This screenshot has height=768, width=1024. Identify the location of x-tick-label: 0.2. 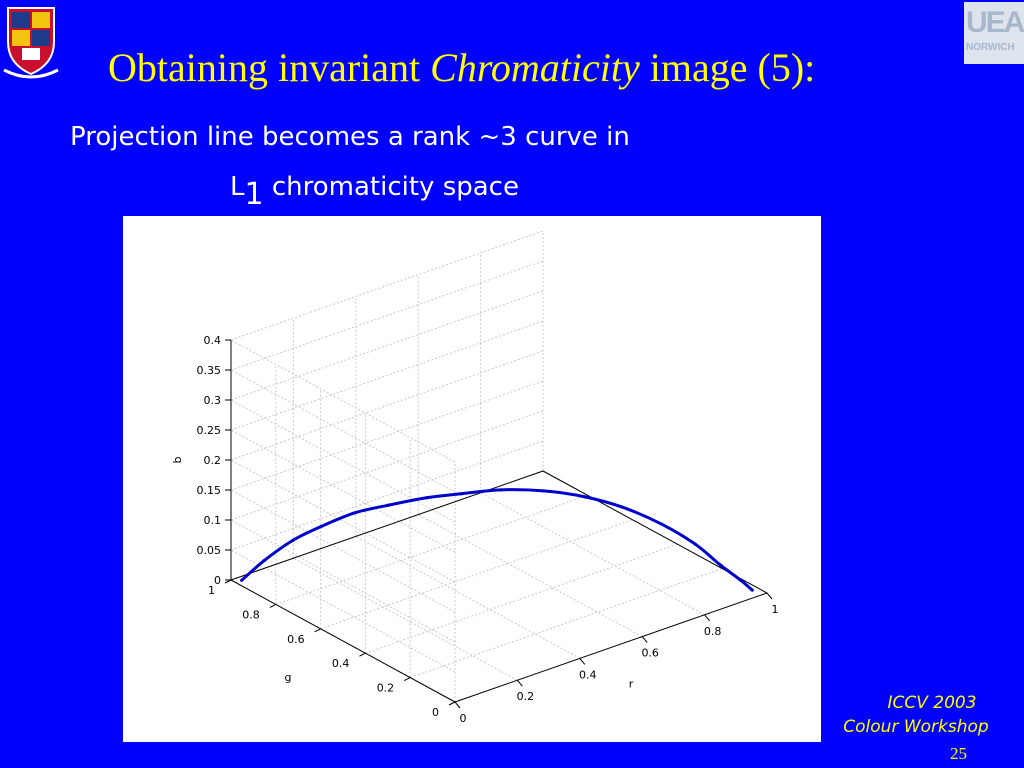
(526, 696).